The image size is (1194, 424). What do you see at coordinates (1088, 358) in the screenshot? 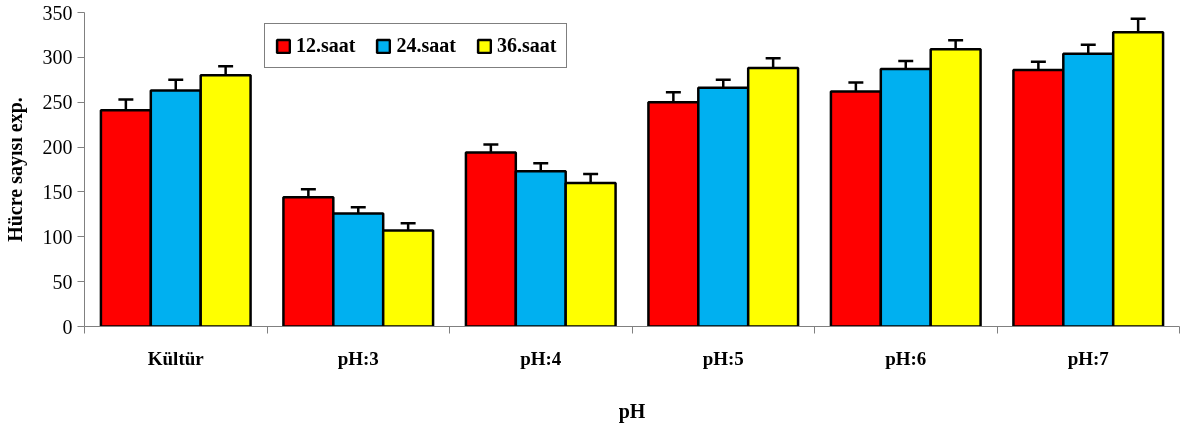
I see `x-tick-label: pH:7` at bounding box center [1088, 358].